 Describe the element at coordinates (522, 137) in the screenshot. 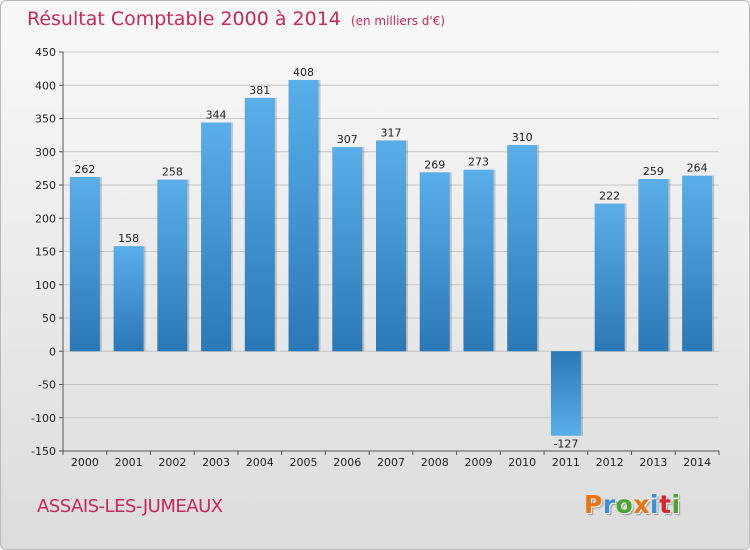

I see `data-label: 310` at that location.